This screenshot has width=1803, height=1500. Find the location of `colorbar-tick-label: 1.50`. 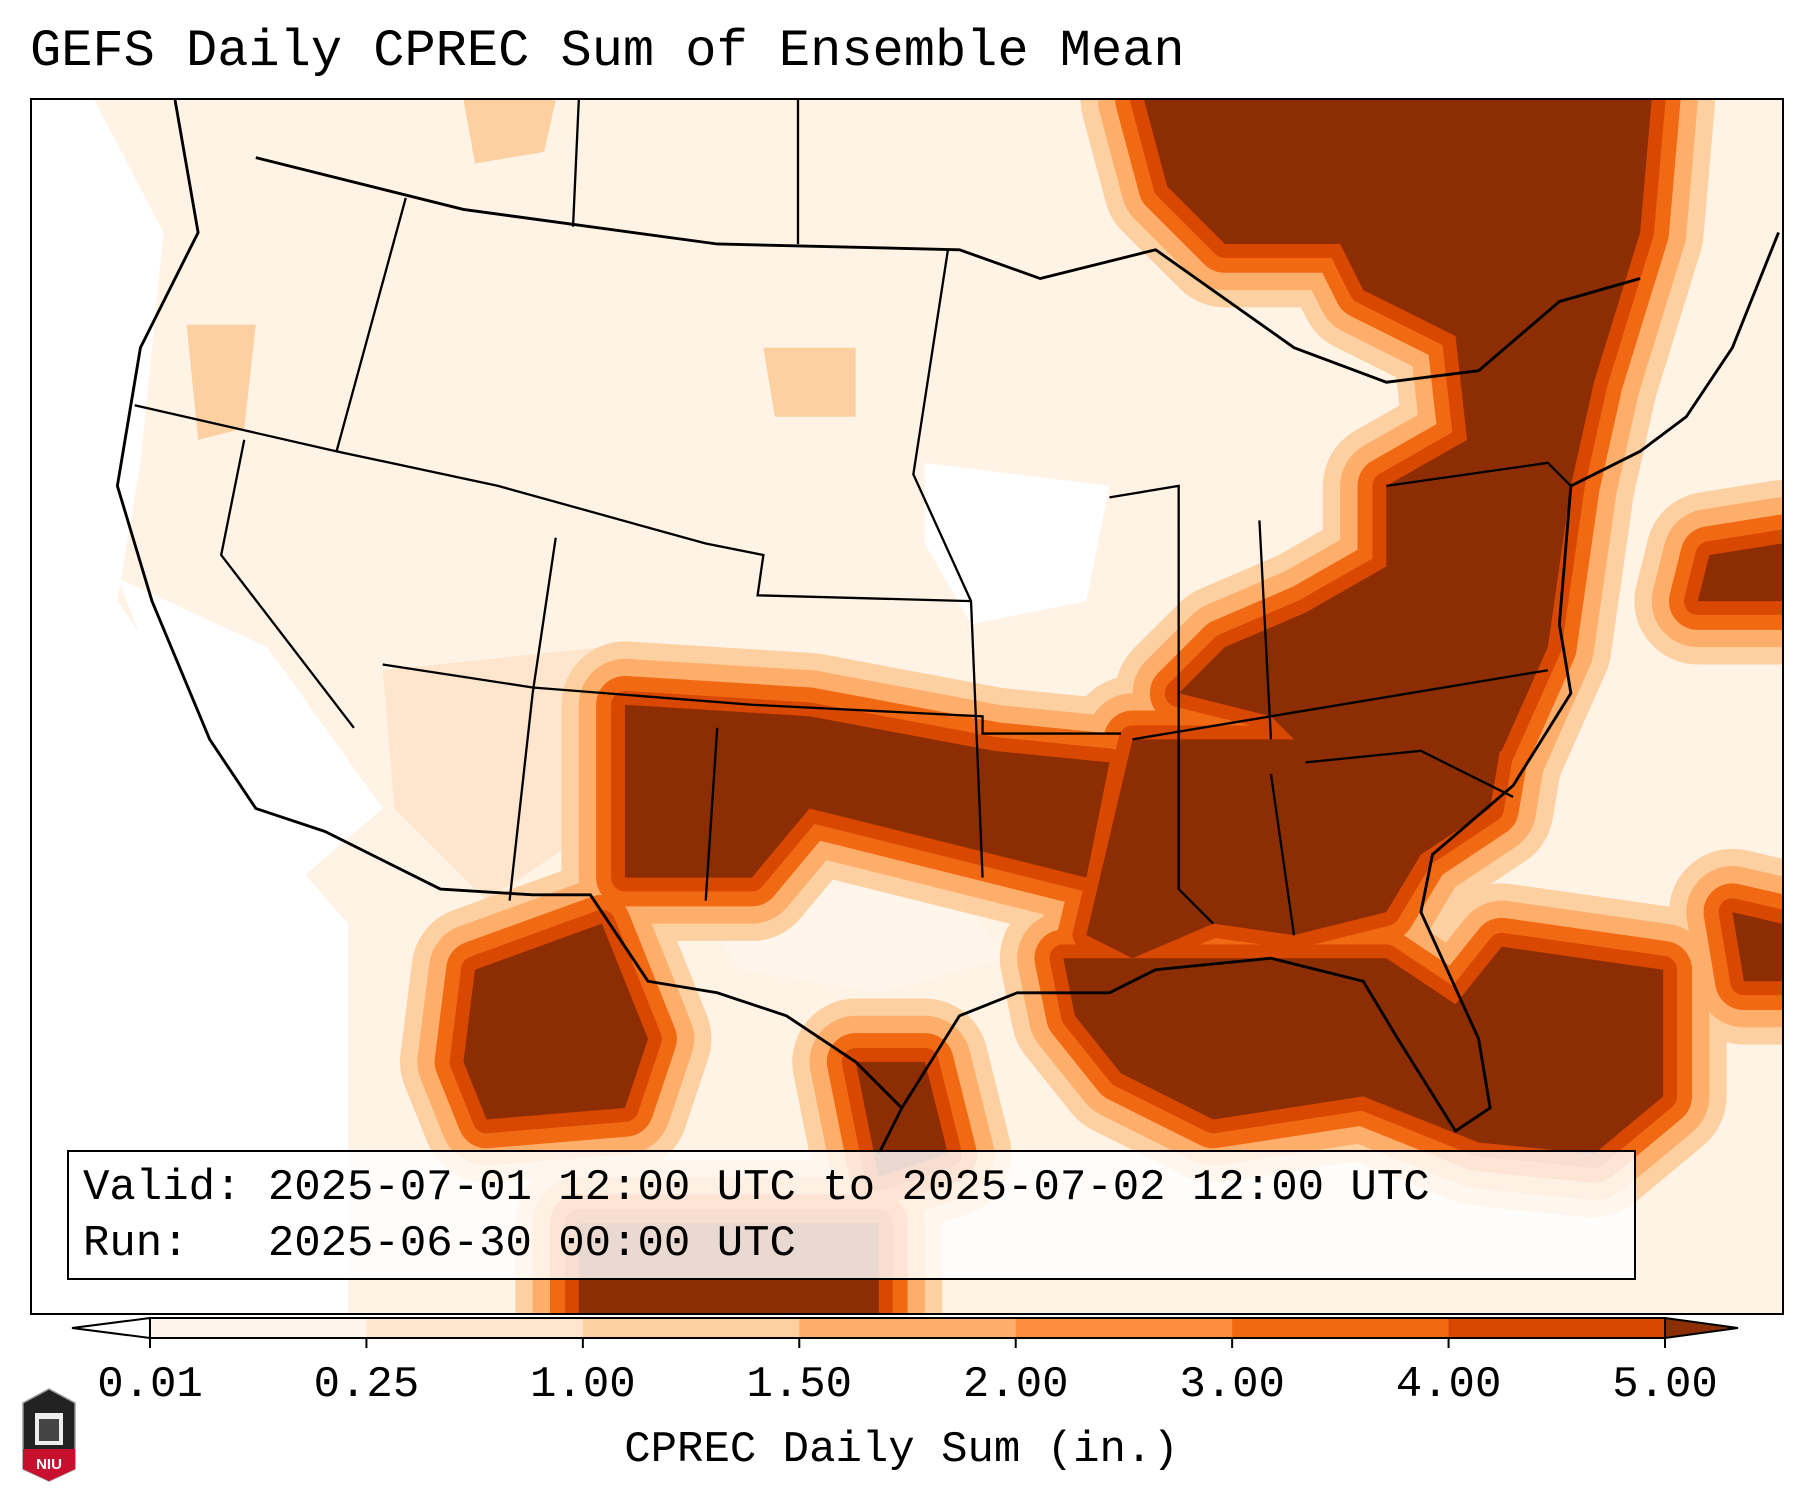

colorbar-tick-label: 1.50 is located at coordinates (799, 1385).